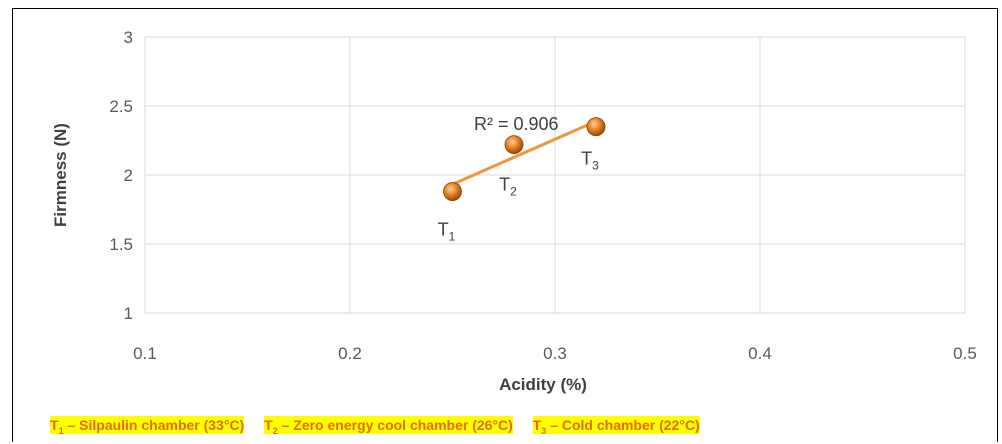 This screenshot has height=444, width=1002. What do you see at coordinates (388, 426) in the screenshot?
I see `legend-item-t2: T2 – Zero energy cool chamber (26°C)` at bounding box center [388, 426].